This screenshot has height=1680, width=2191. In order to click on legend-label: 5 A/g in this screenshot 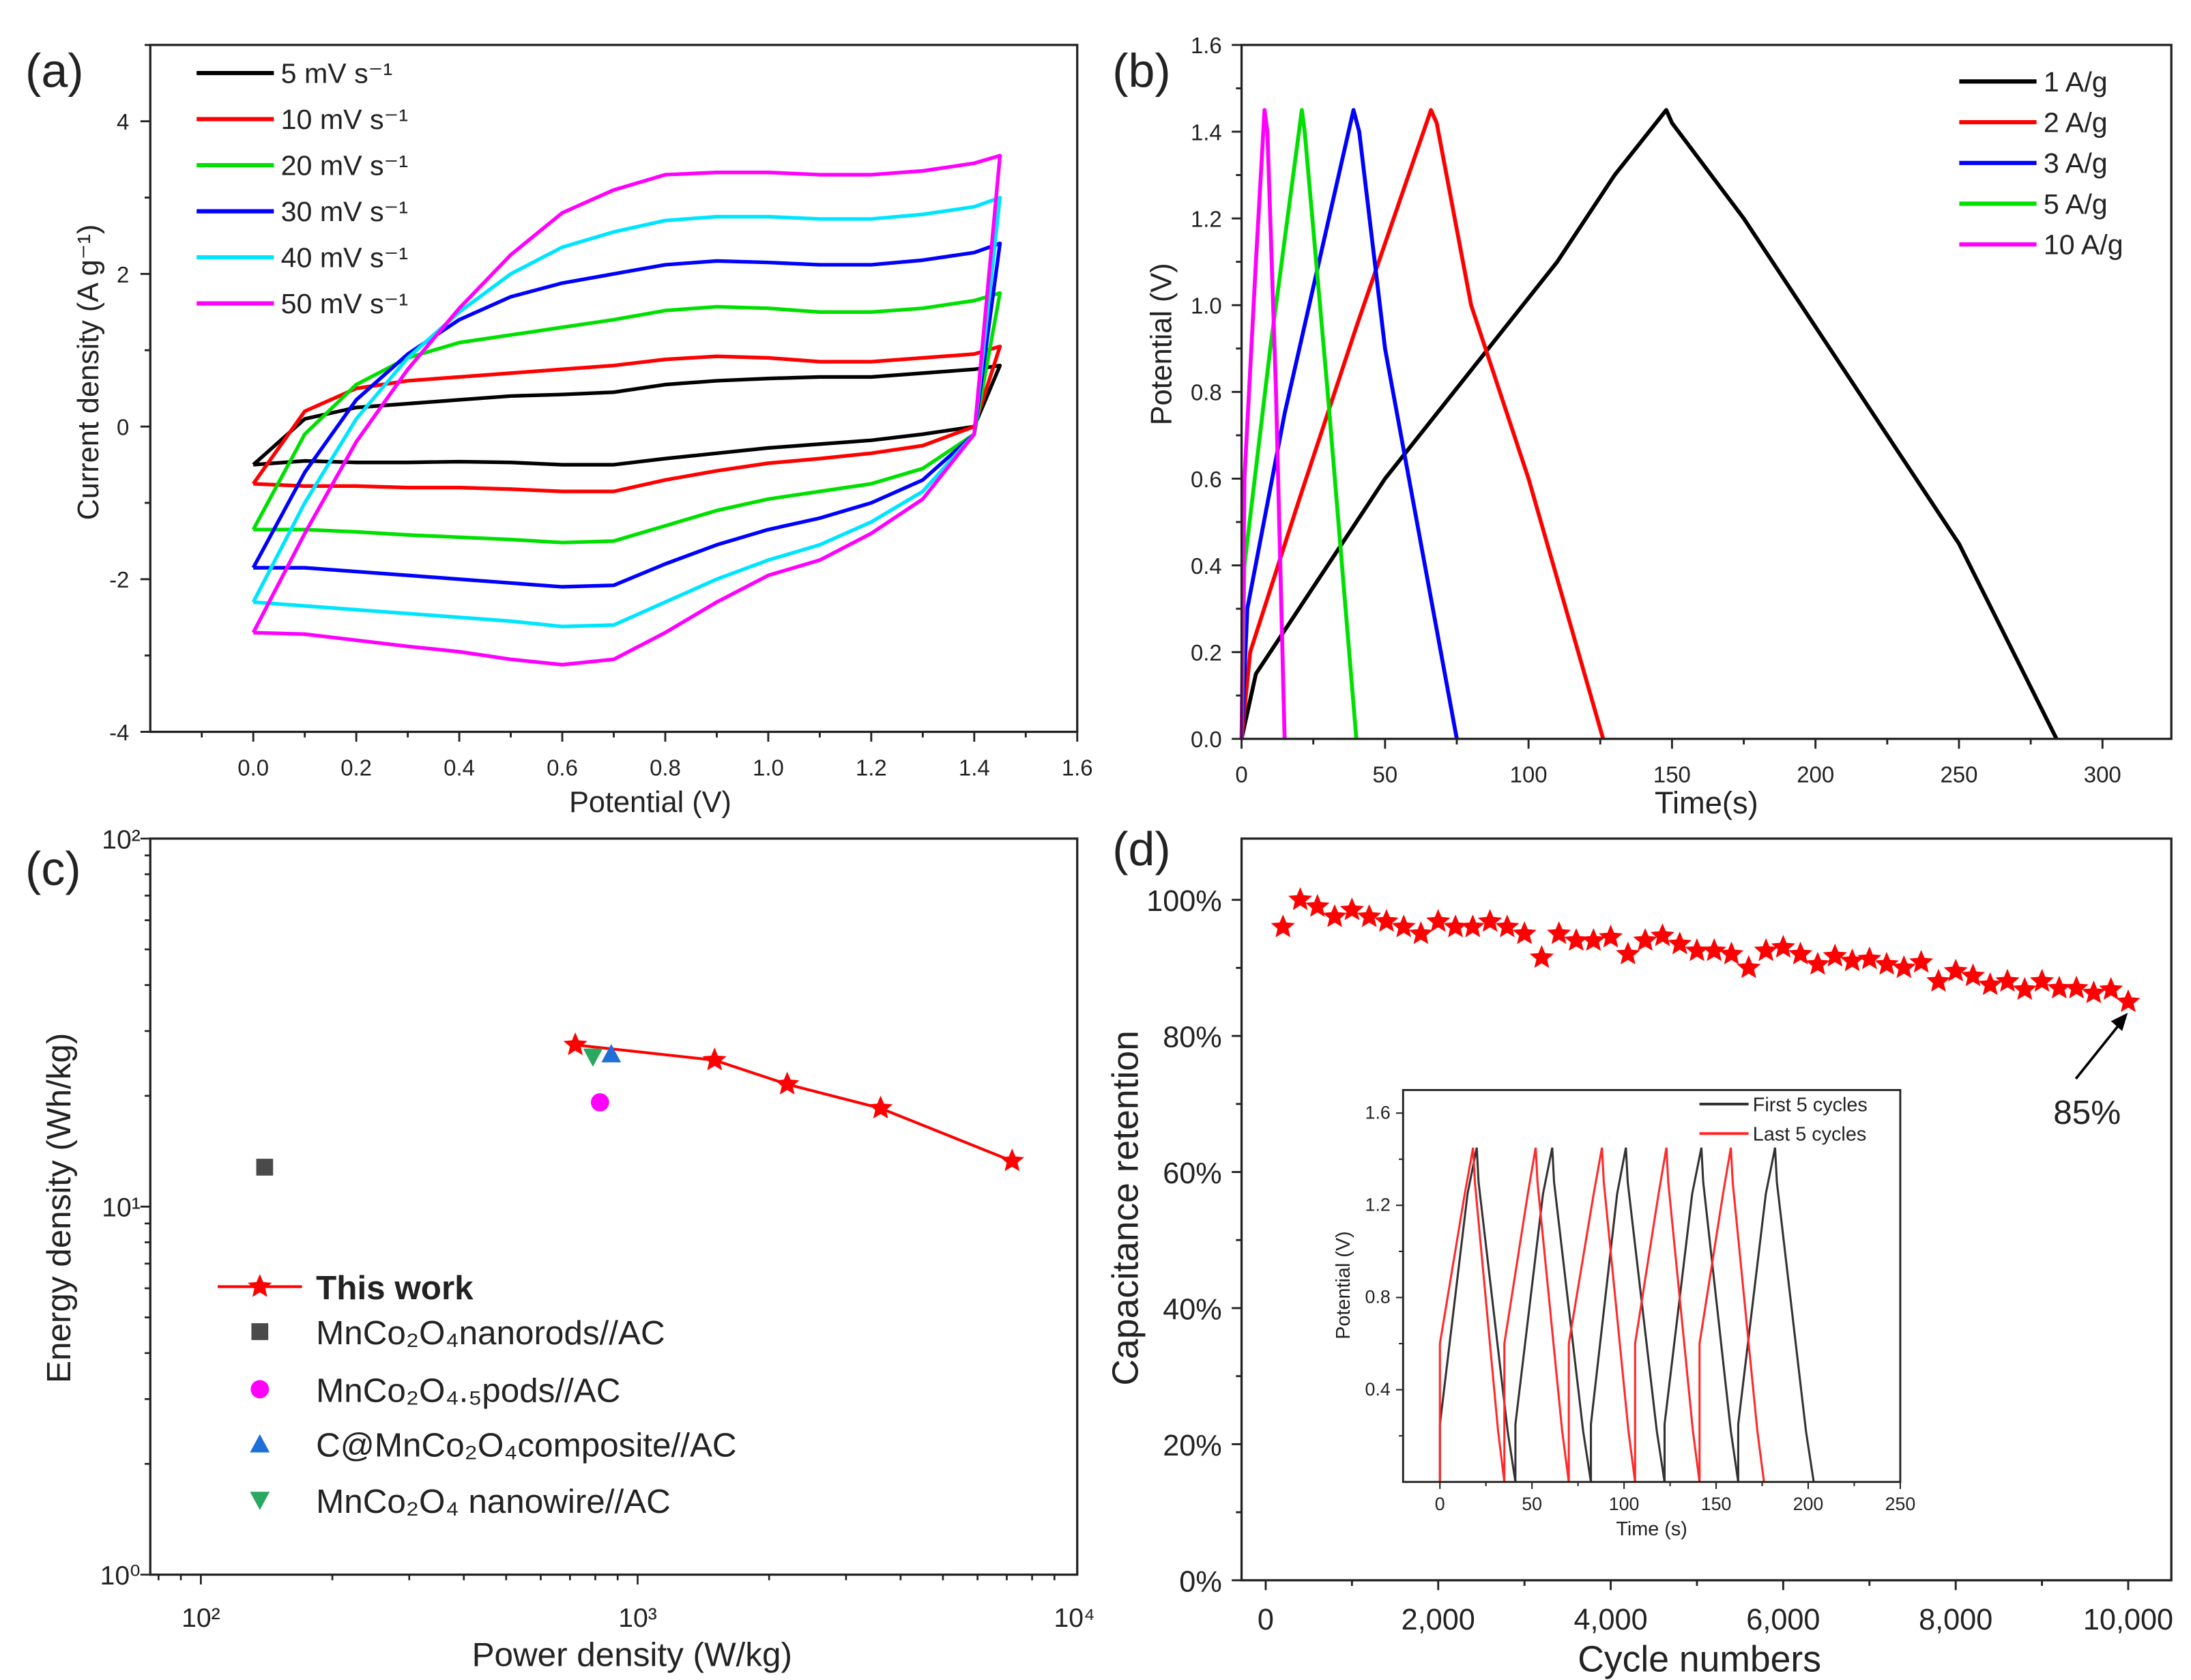, I will do `click(2076, 204)`.